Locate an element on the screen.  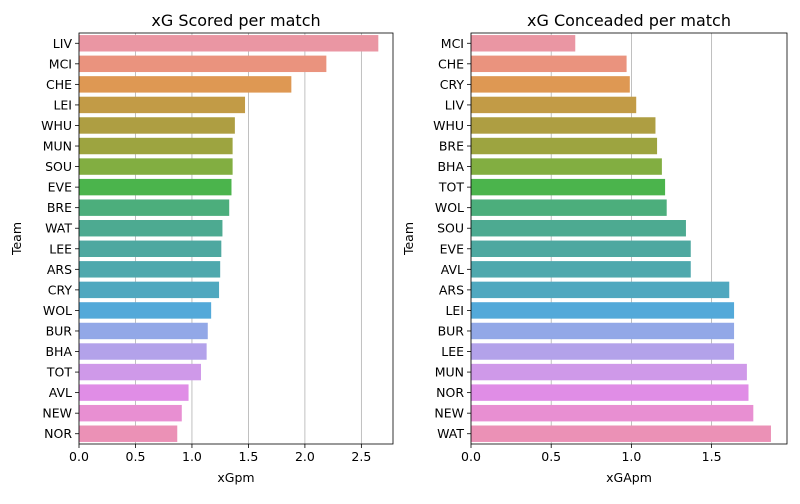
chart2-bar-bur is located at coordinates (603, 331).